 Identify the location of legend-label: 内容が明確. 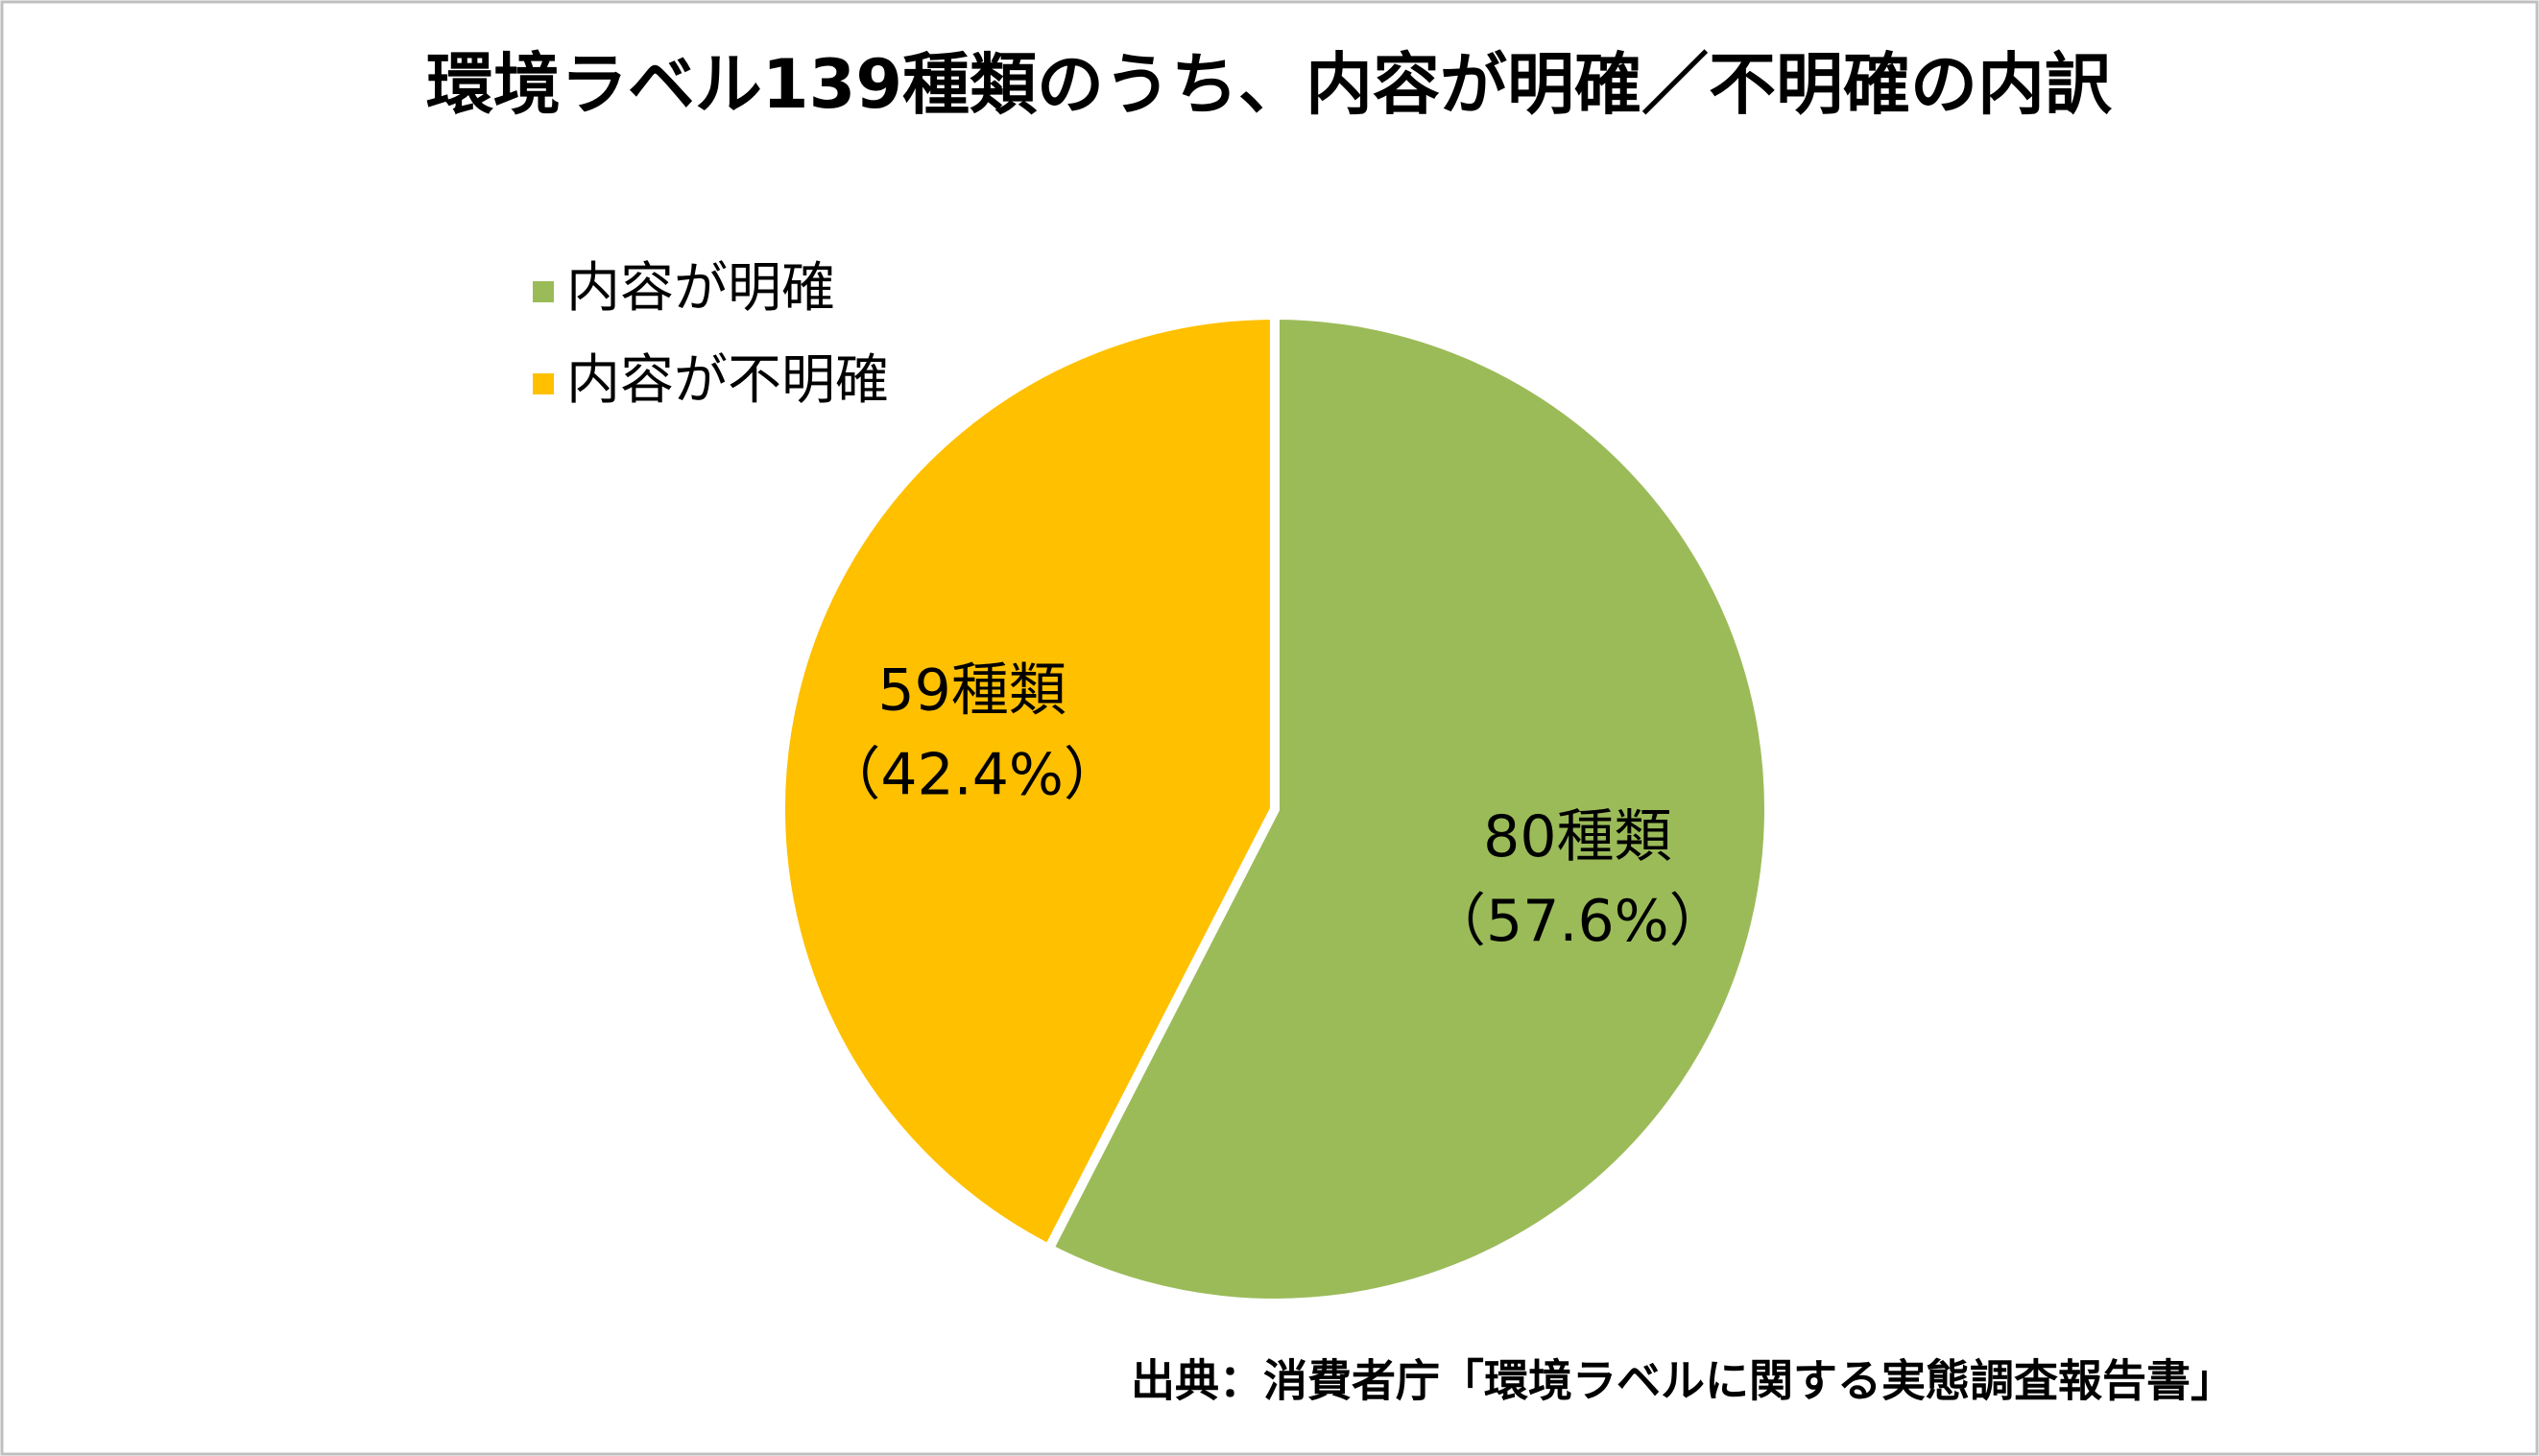
(701, 289).